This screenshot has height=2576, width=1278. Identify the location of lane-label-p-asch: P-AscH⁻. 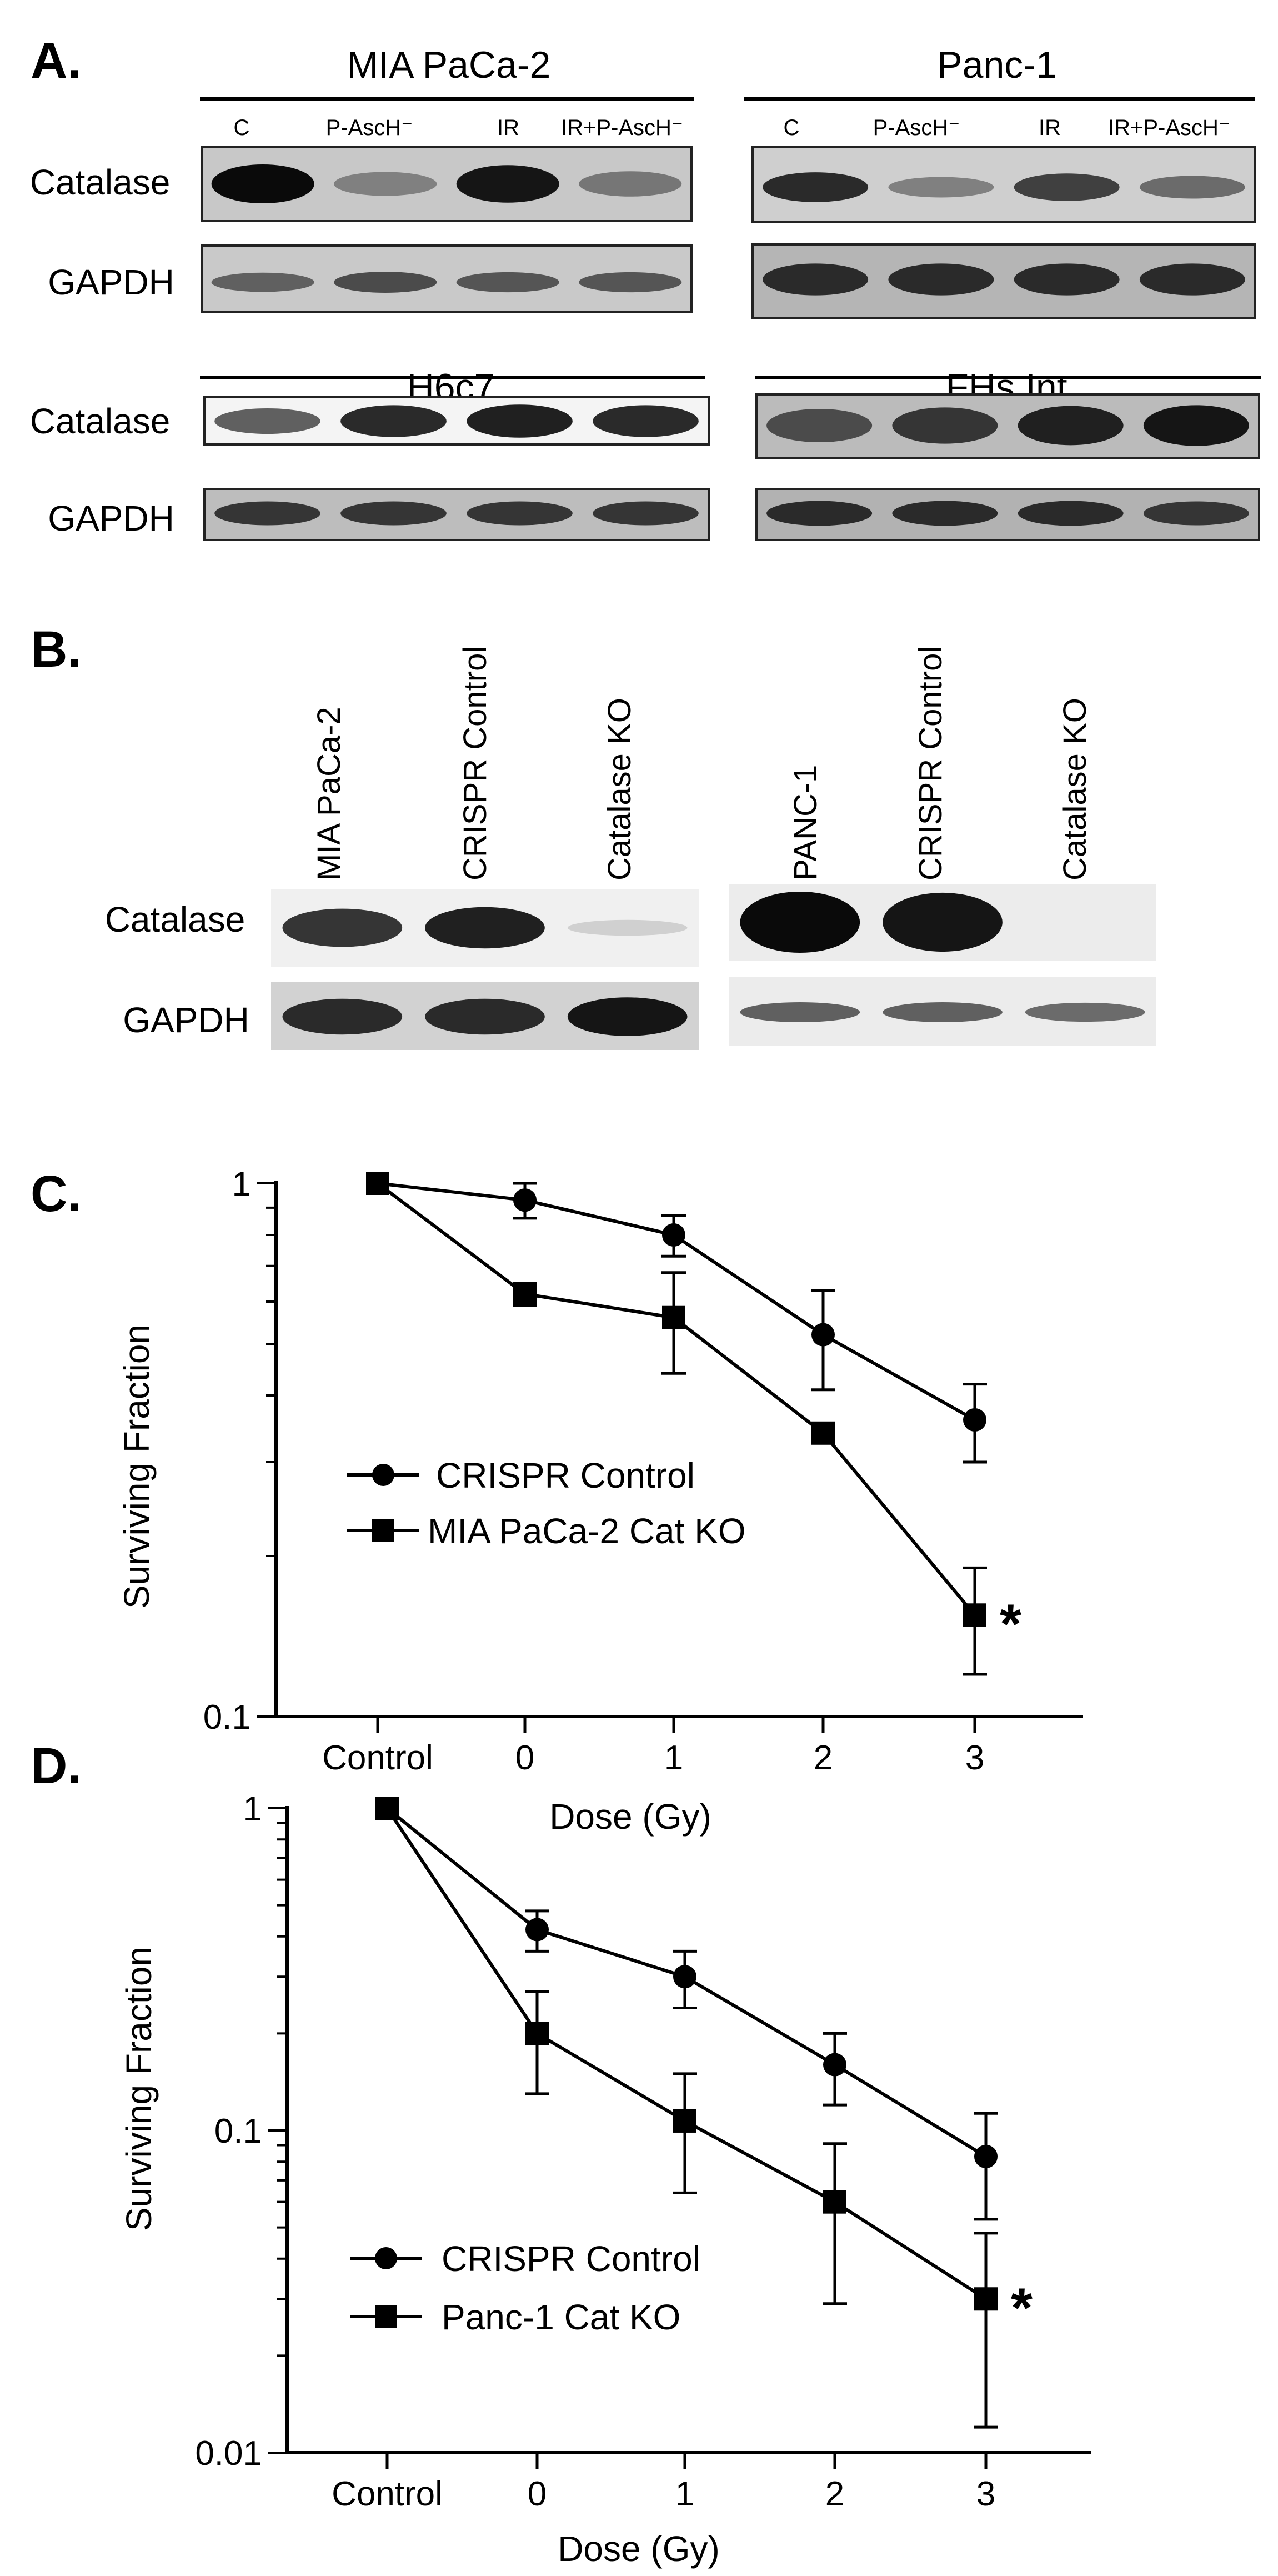
(369, 128).